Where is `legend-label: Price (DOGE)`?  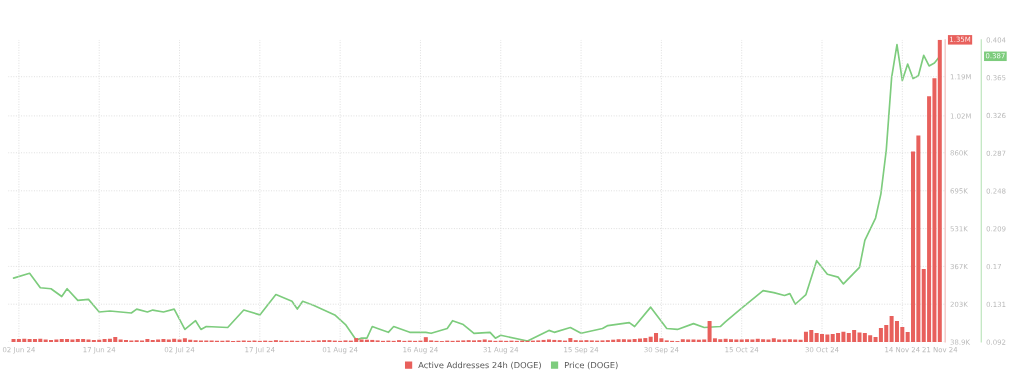
legend-label: Price (DOGE) is located at coordinates (591, 365).